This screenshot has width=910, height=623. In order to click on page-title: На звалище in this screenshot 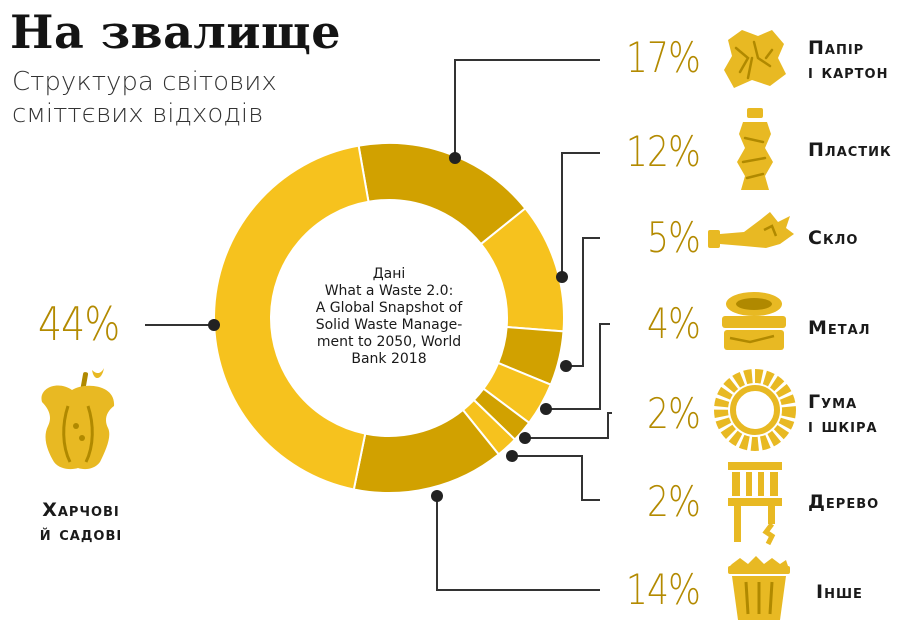, I will do `click(175, 32)`.